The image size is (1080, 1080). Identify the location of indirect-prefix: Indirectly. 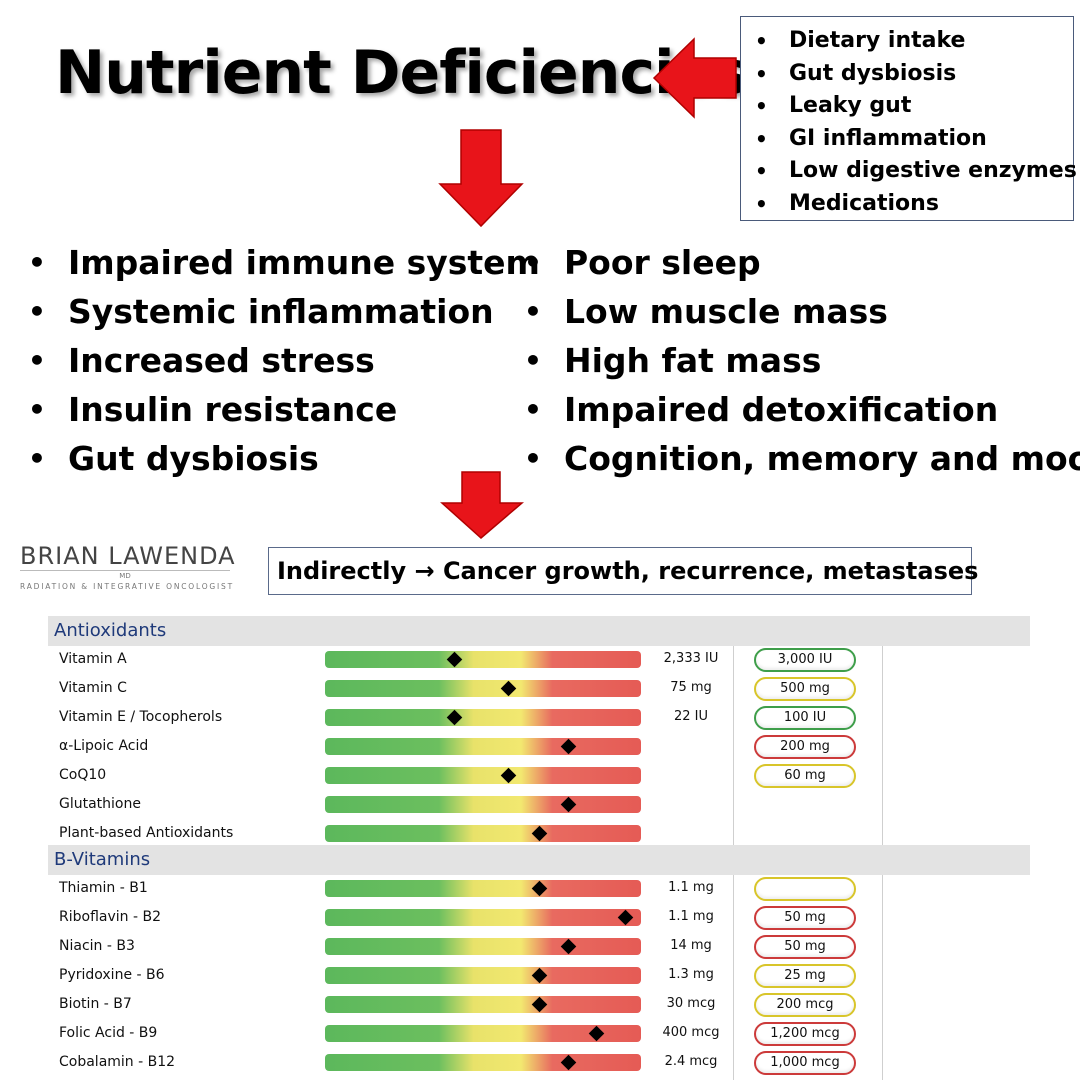
(342, 571).